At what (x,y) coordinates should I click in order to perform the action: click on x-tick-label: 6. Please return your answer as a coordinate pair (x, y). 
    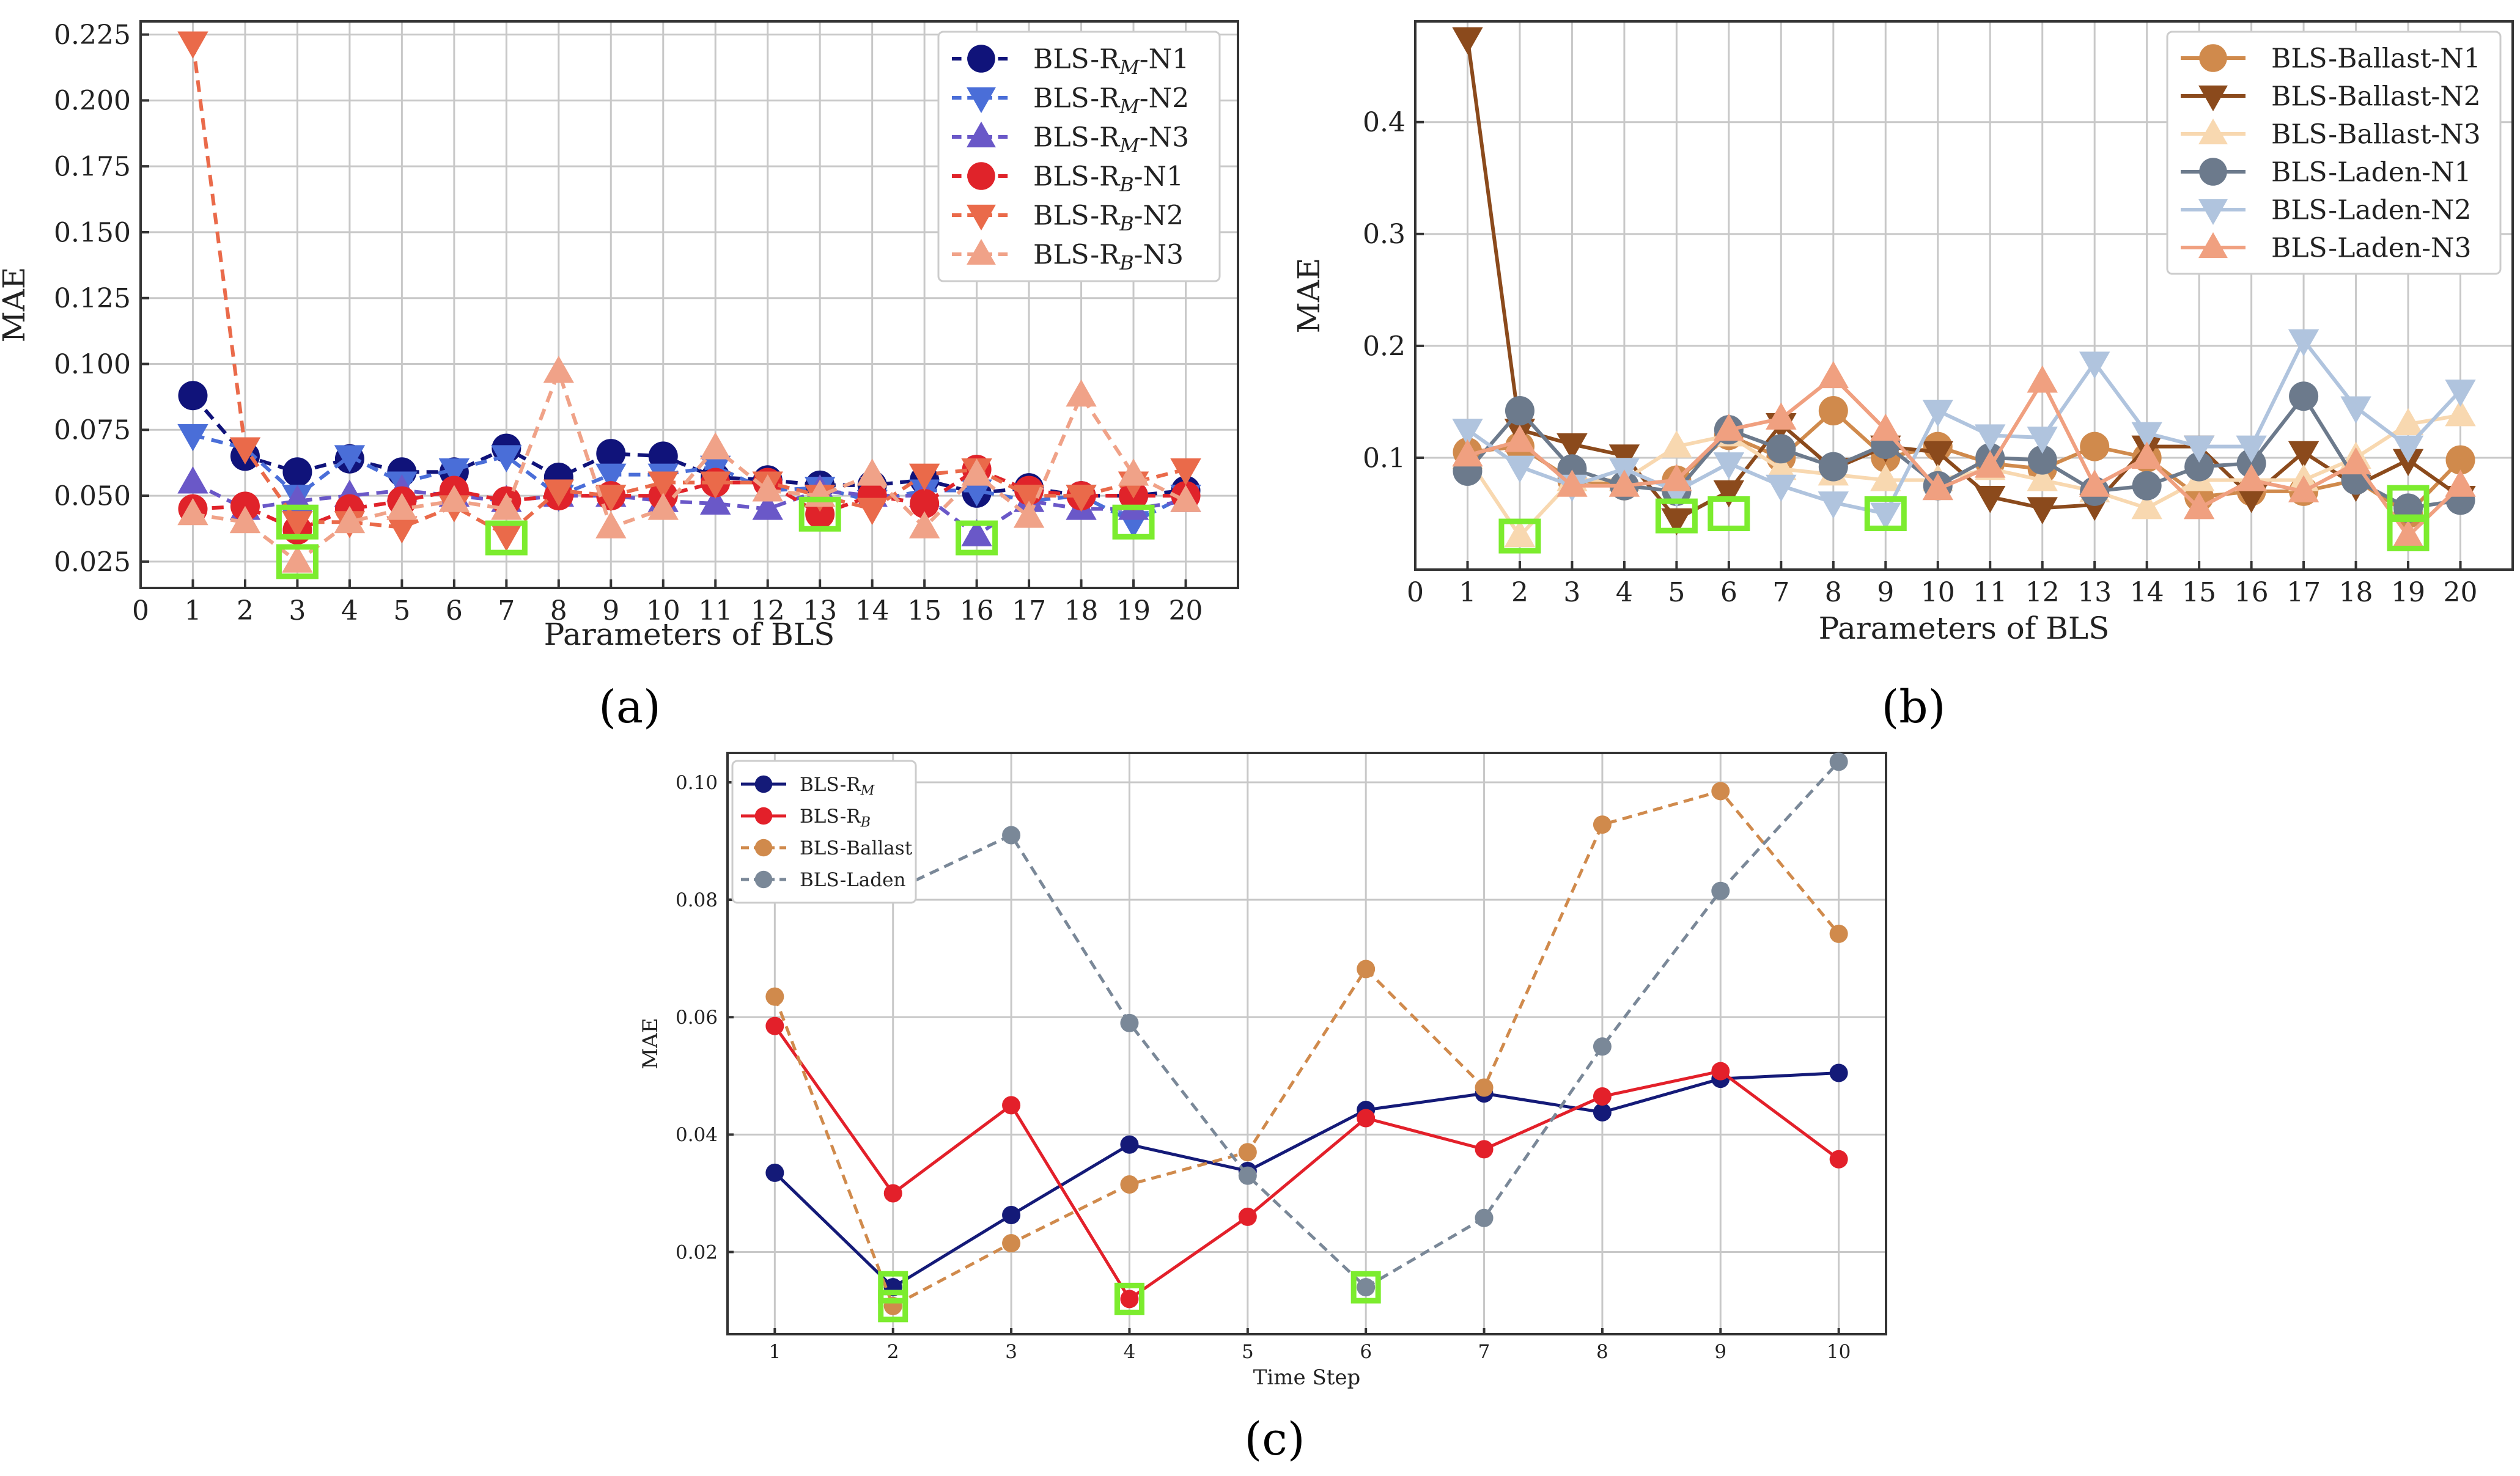
    Looking at the image, I should click on (1366, 1352).